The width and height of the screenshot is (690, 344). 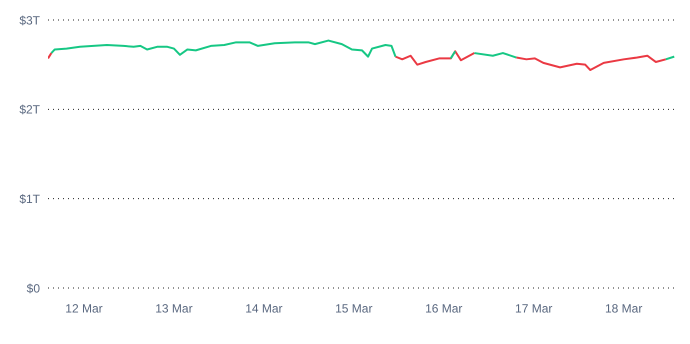 I want to click on y-tick-label: $2T, so click(x=30, y=109).